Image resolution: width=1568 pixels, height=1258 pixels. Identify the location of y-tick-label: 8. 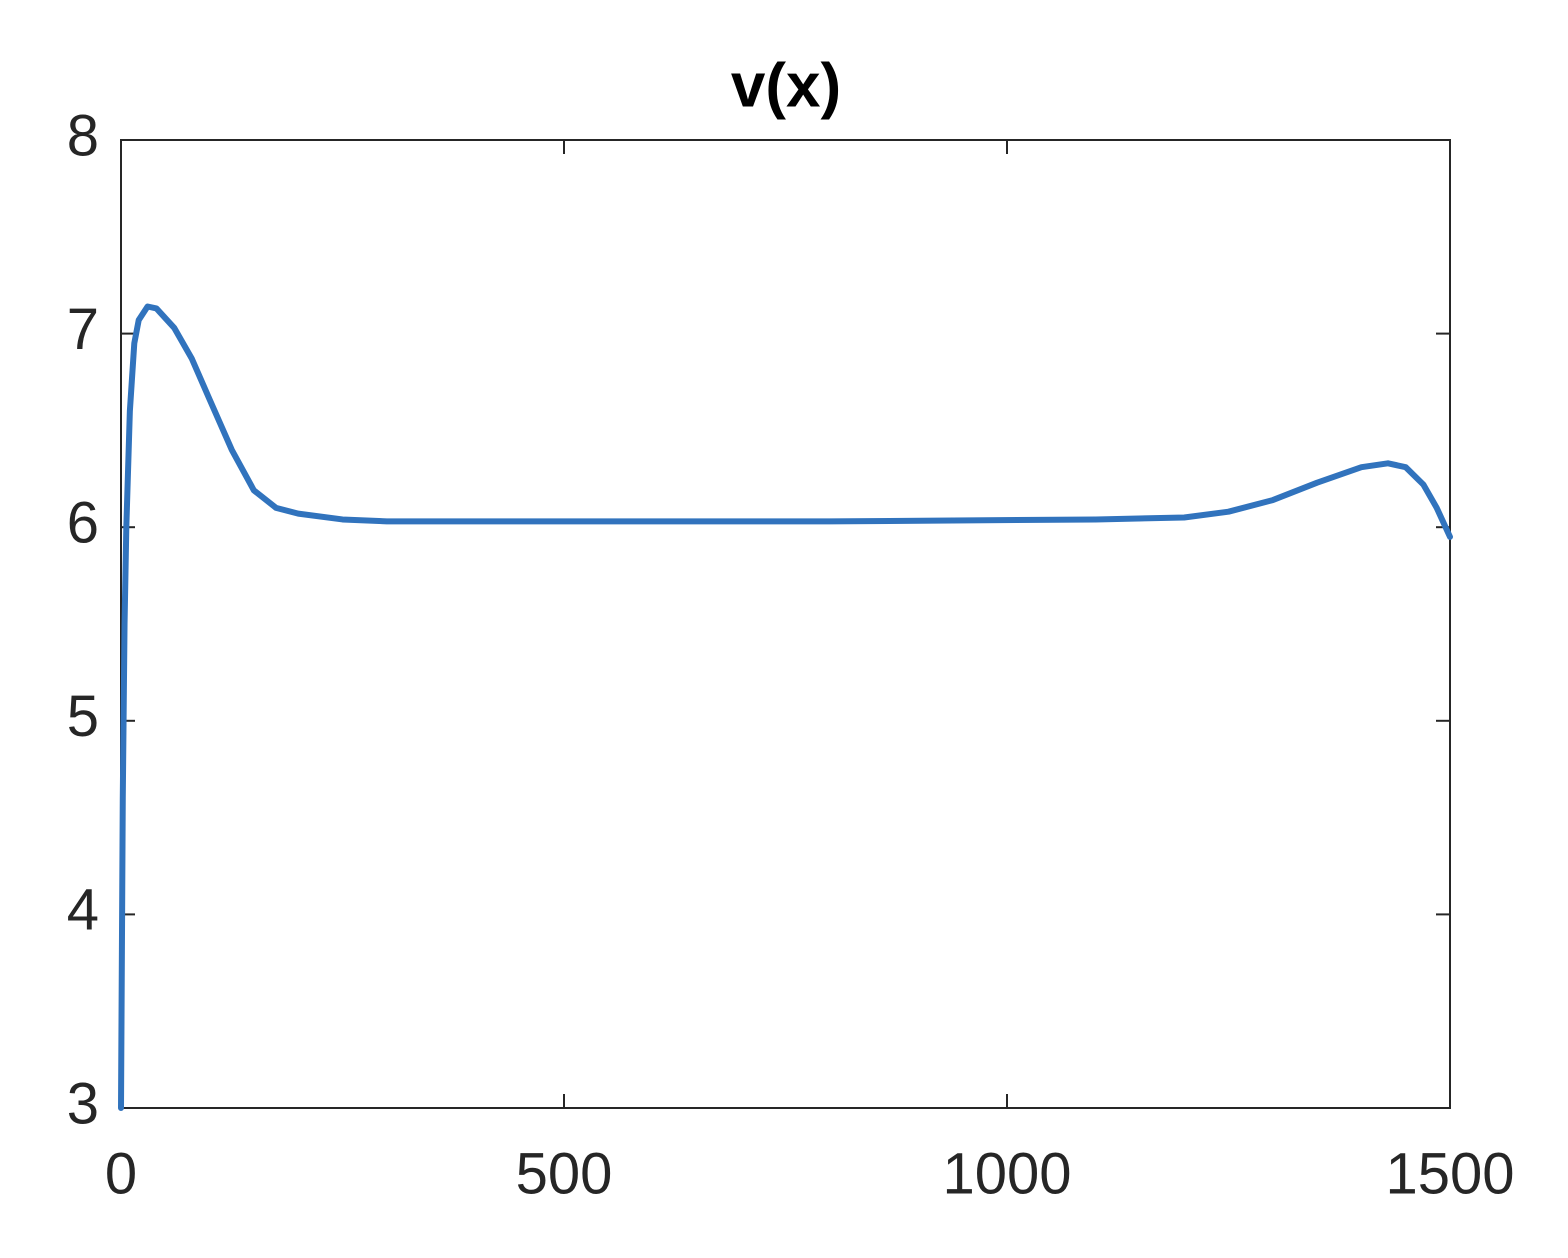
(83, 135).